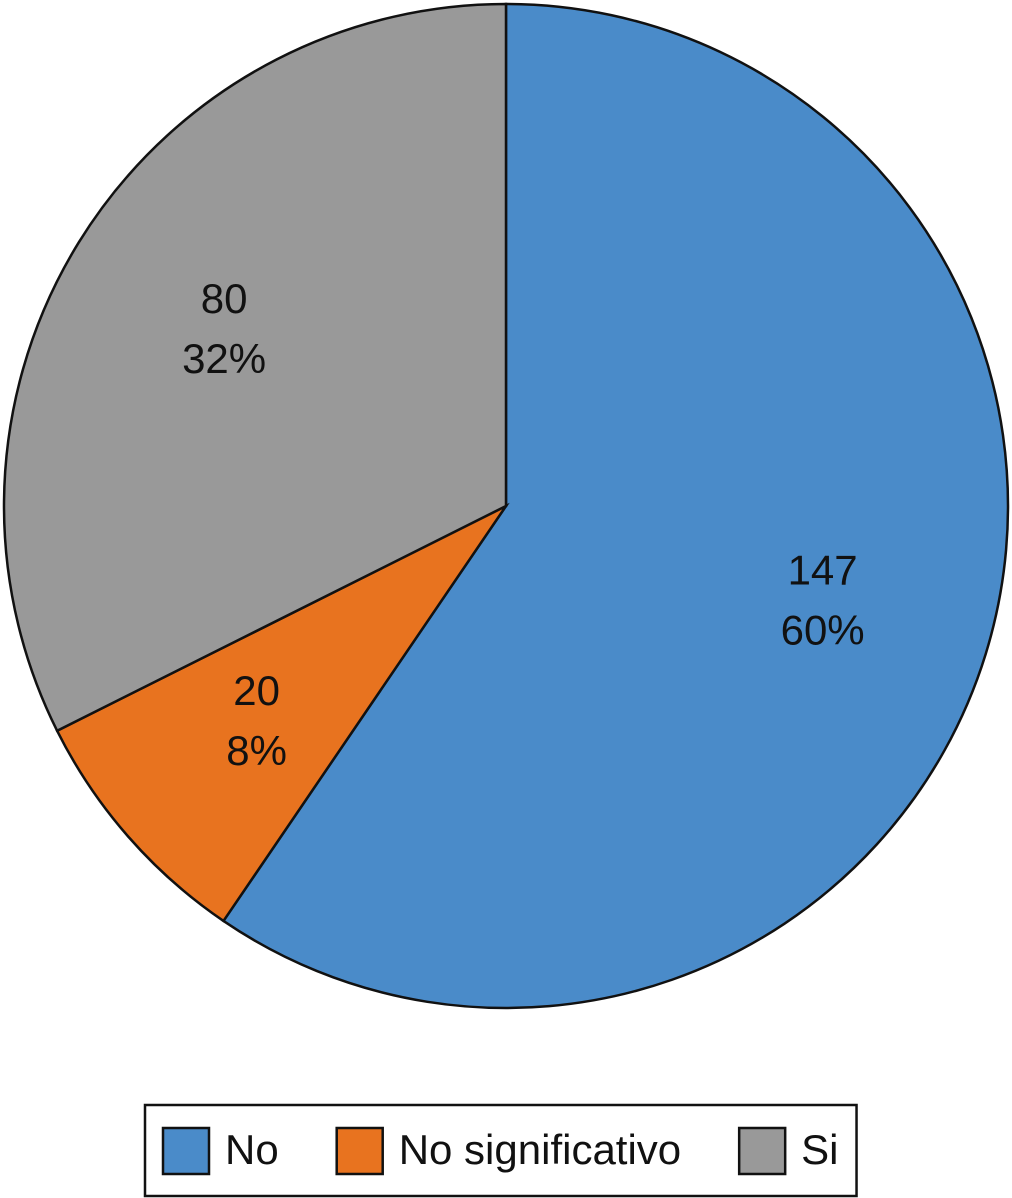 The height and width of the screenshot is (1198, 1012). I want to click on percent-label: 8%, so click(256, 750).